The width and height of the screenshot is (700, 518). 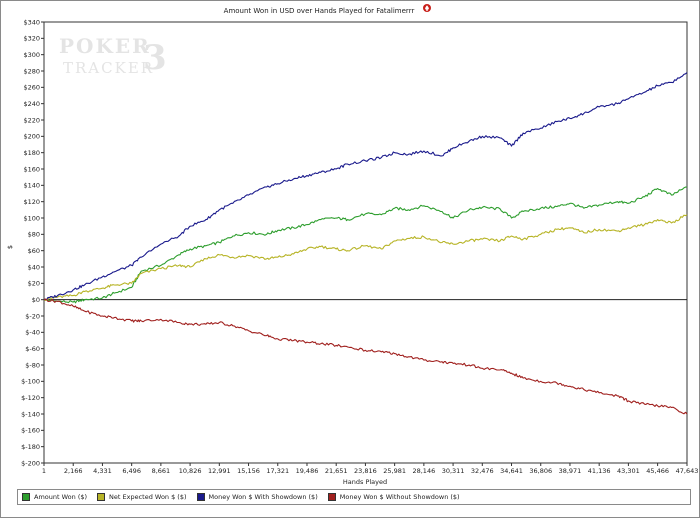 I want to click on y-tick-label: $140, so click(x=31, y=186).